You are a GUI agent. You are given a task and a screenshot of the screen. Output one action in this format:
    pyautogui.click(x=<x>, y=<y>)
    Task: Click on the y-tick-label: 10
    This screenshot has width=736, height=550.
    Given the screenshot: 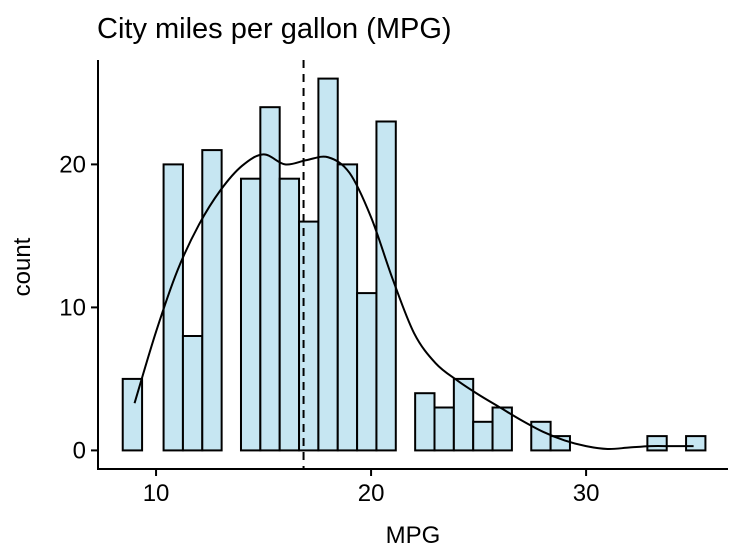 What is the action you would take?
    pyautogui.click(x=72, y=307)
    